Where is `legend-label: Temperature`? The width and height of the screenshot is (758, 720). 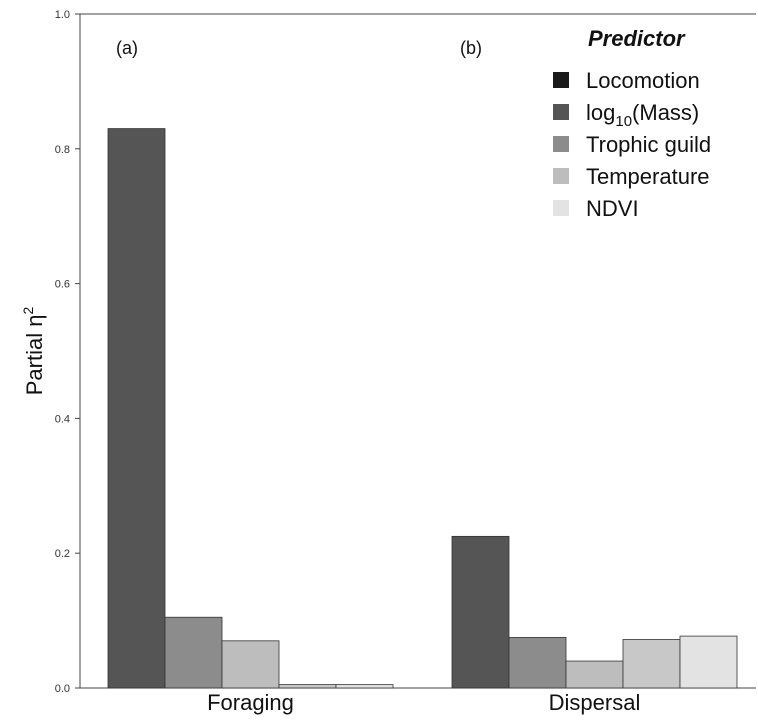
legend-label: Temperature is located at coordinates (648, 176).